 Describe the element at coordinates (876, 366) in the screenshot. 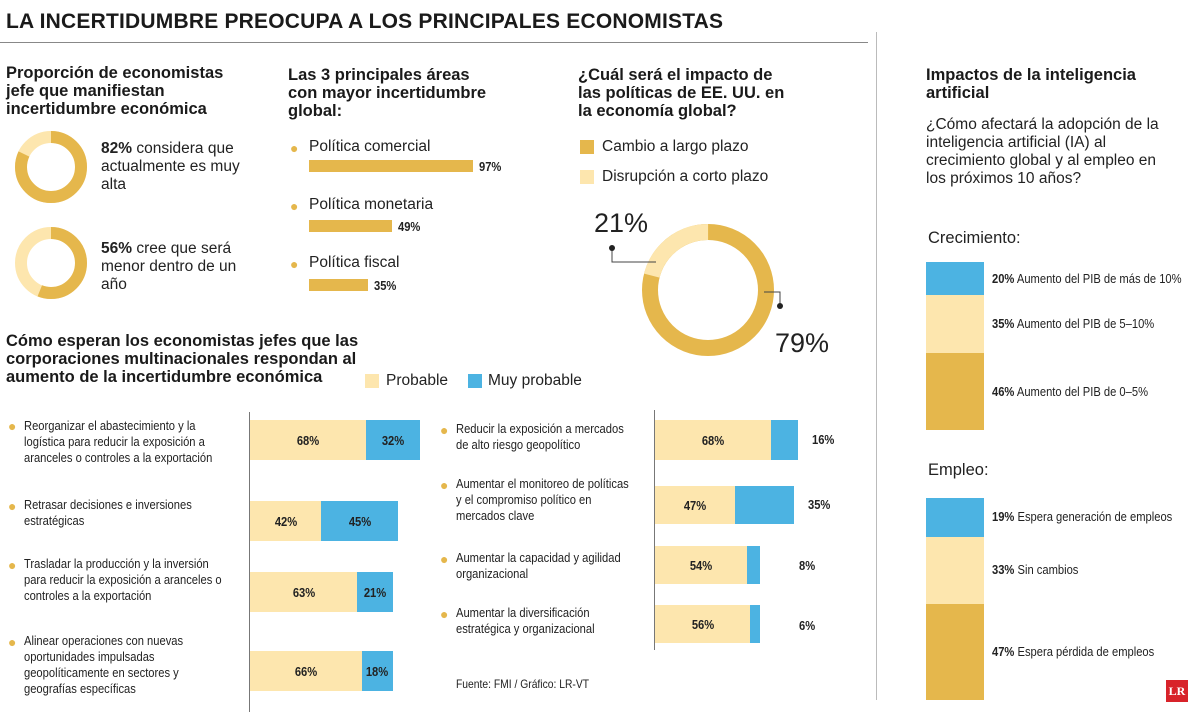

I see `vertical-divider` at that location.